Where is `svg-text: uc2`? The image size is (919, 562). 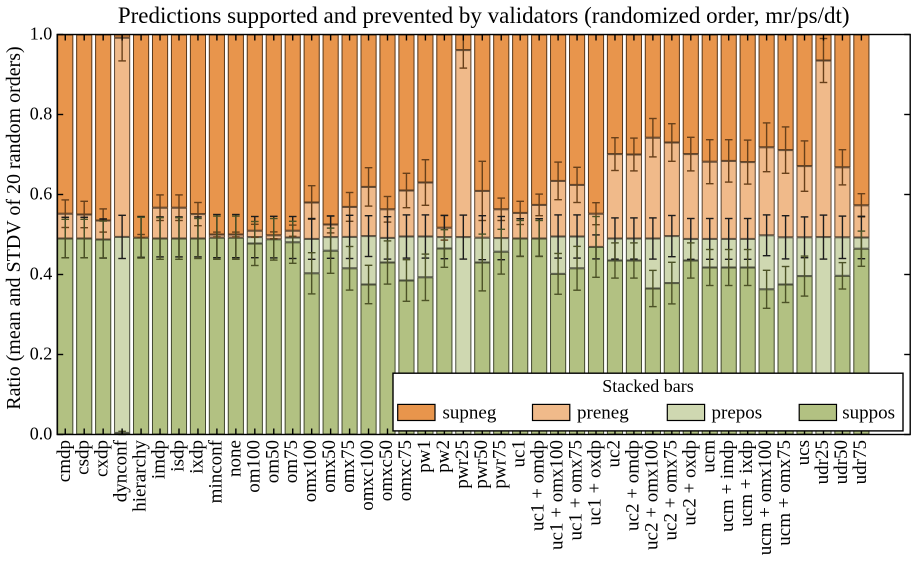 svg-text: uc2 is located at coordinates (613, 453).